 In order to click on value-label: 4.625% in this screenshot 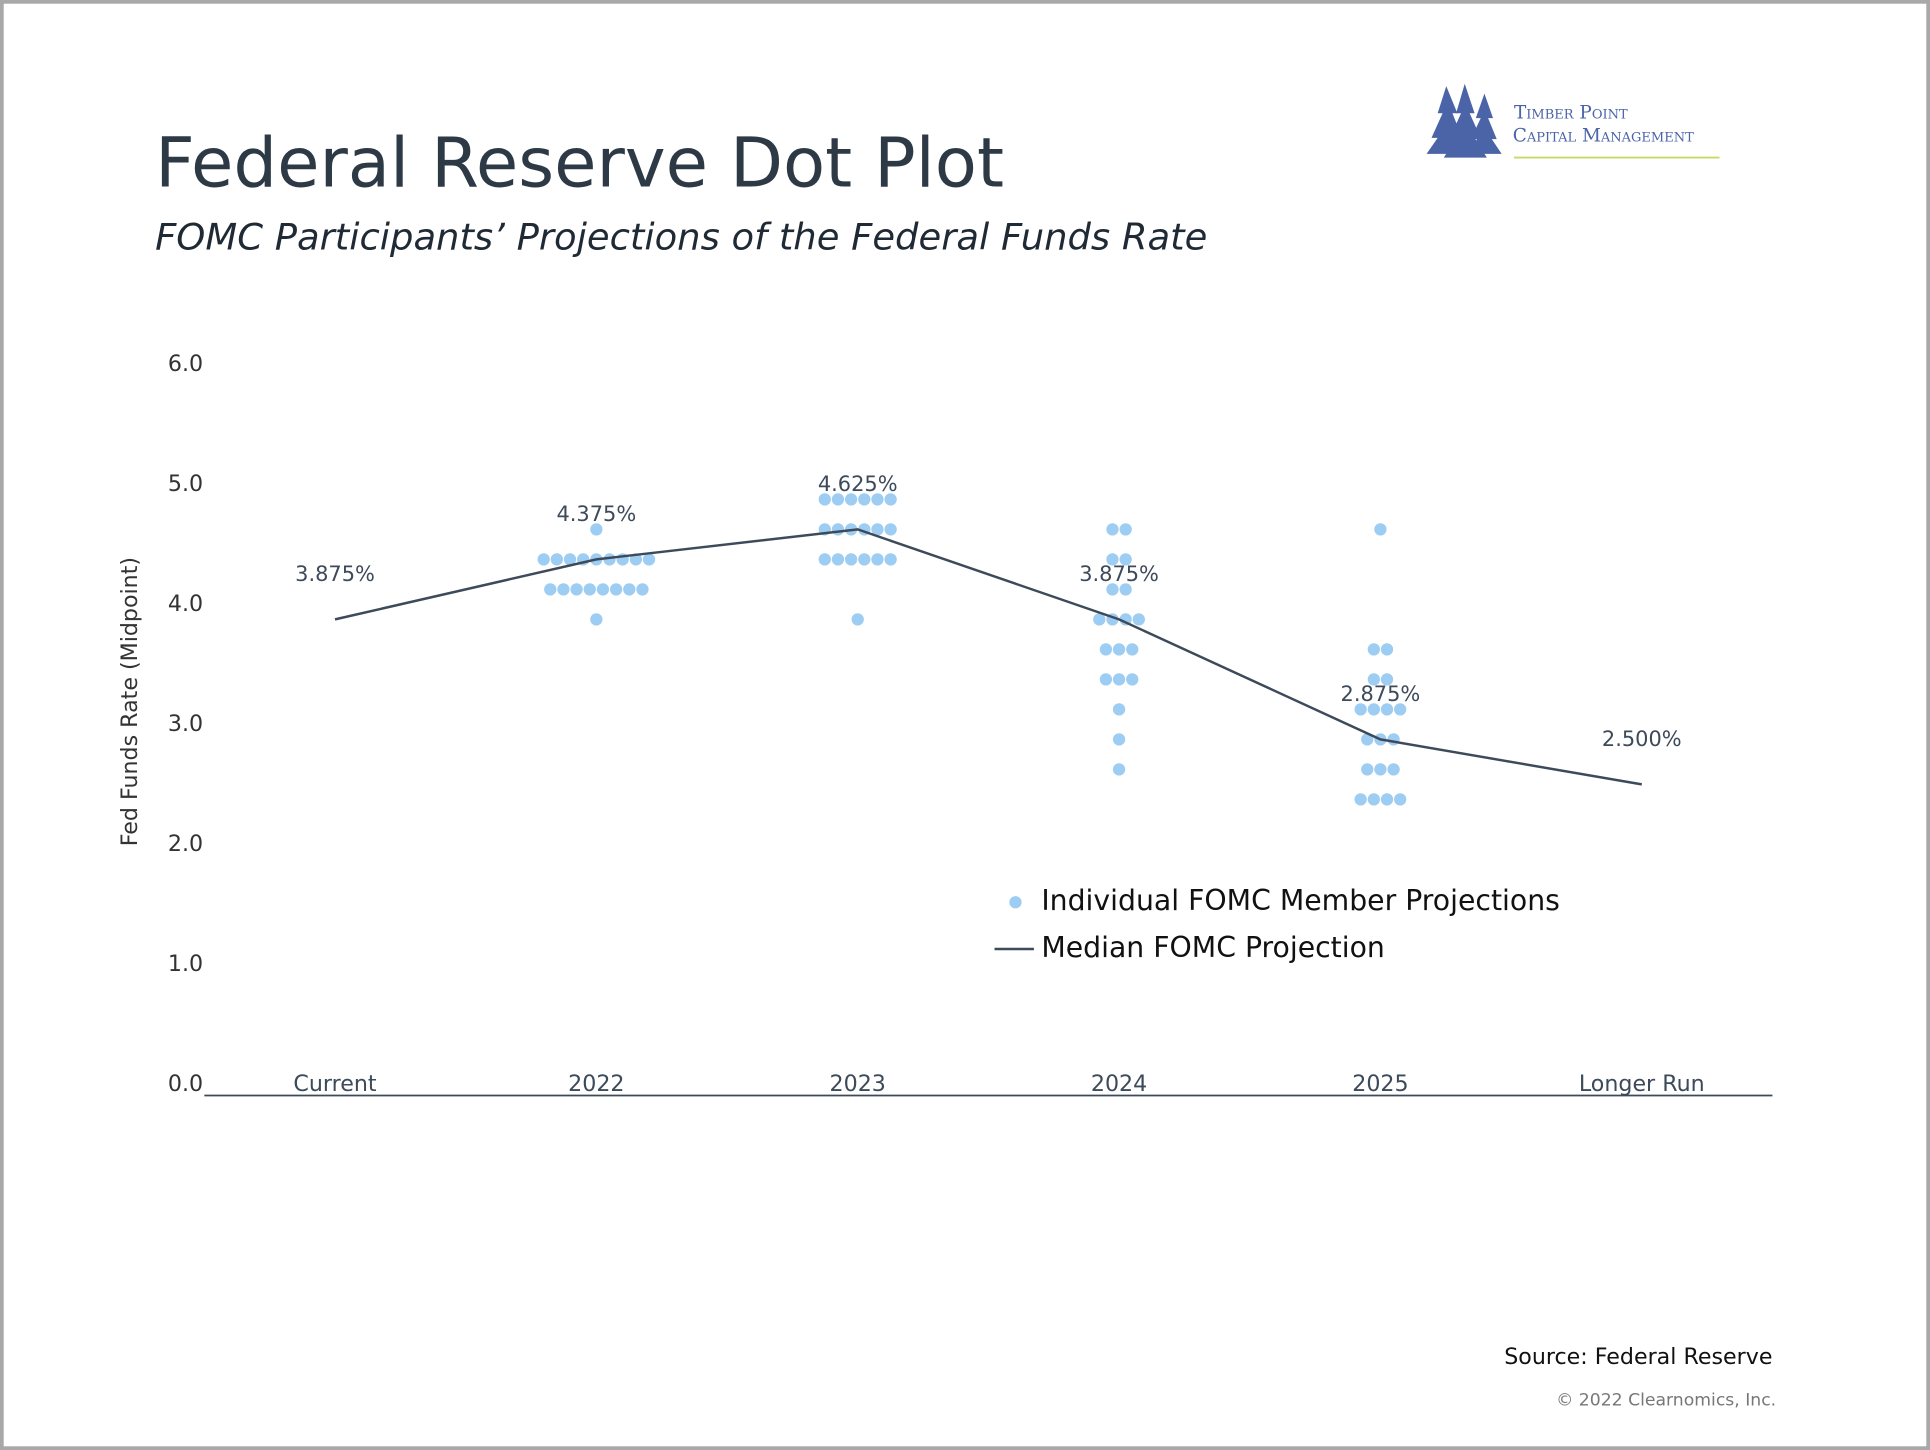, I will do `click(858, 484)`.